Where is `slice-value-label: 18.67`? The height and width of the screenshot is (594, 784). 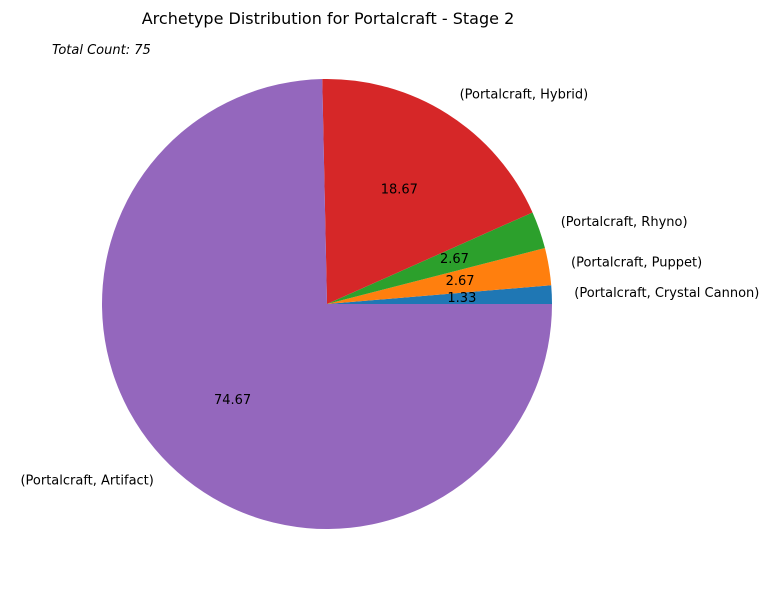
slice-value-label: 18.67 is located at coordinates (399, 190).